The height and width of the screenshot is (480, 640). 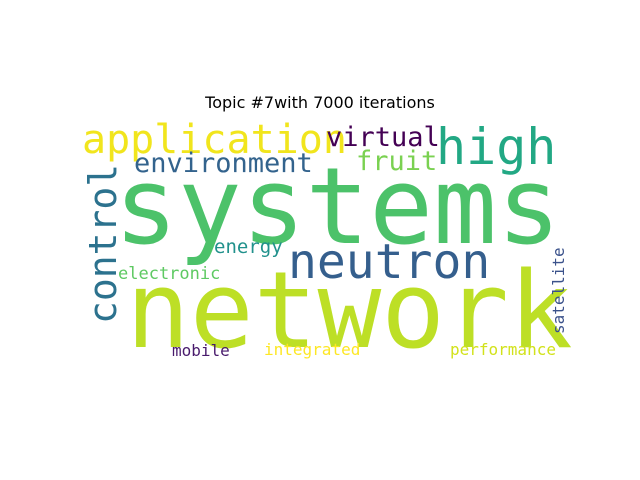 I want to click on word-neutron: neutron, so click(x=389, y=262).